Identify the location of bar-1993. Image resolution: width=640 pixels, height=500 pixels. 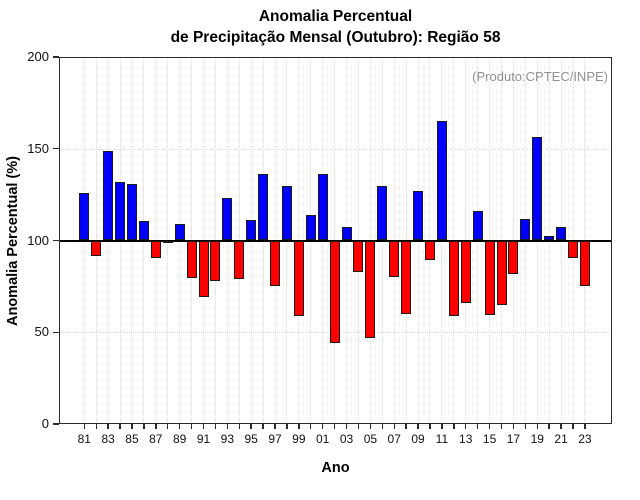
(227, 219).